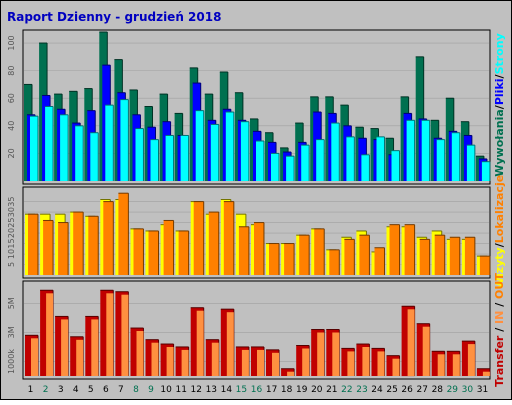  I want to click on y-tick-label: 1000k, so click(11, 361).